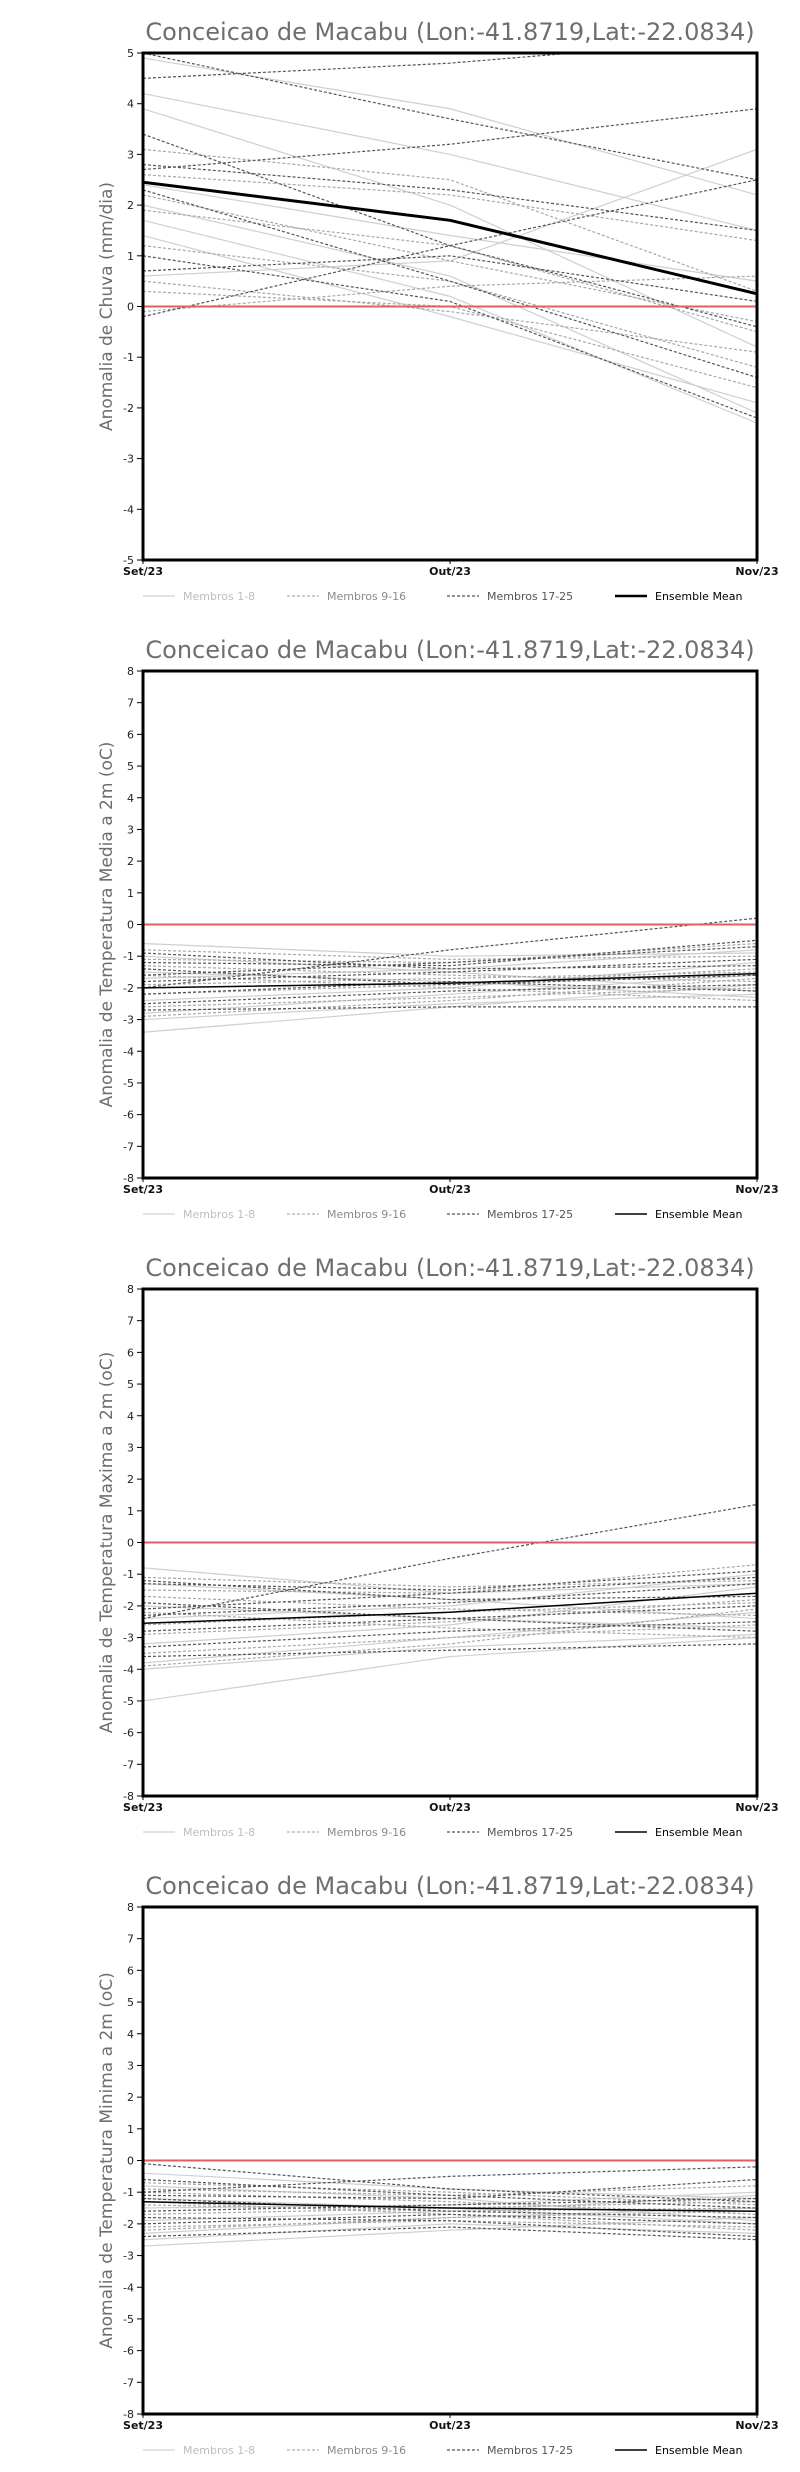 This screenshot has width=800, height=2472. Describe the element at coordinates (130, 1321) in the screenshot. I see `y-tick-label: 7` at that location.